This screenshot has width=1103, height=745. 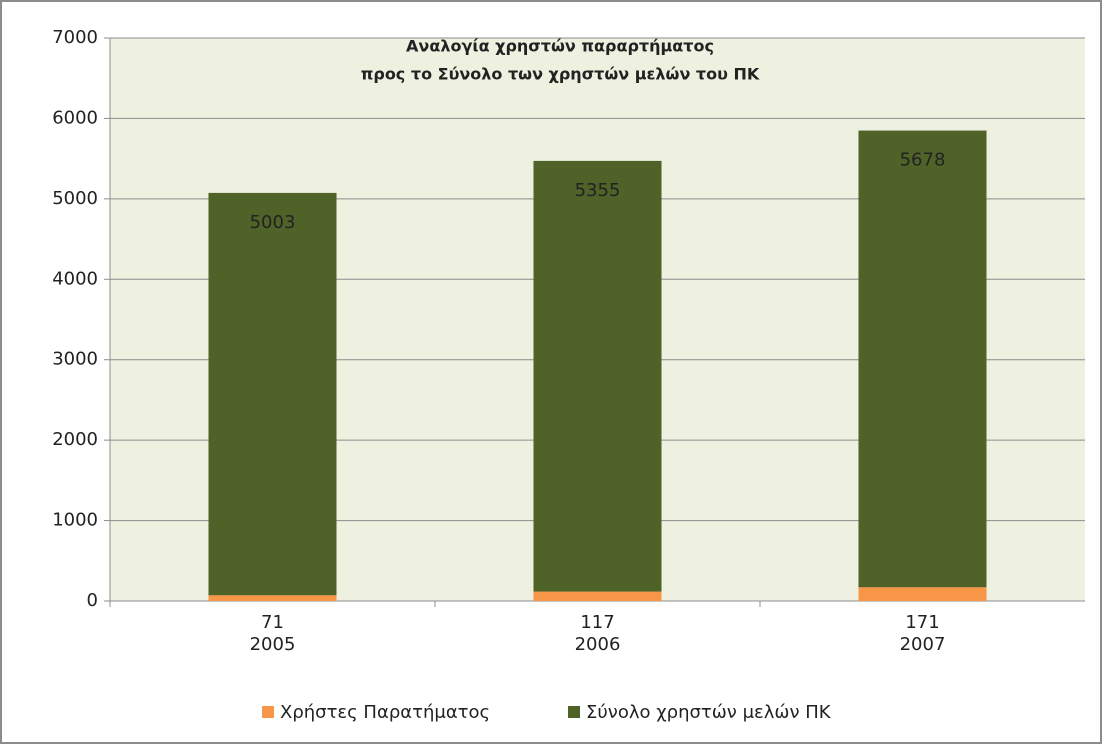 What do you see at coordinates (922, 622) in the screenshot?
I see `data-label: 171` at bounding box center [922, 622].